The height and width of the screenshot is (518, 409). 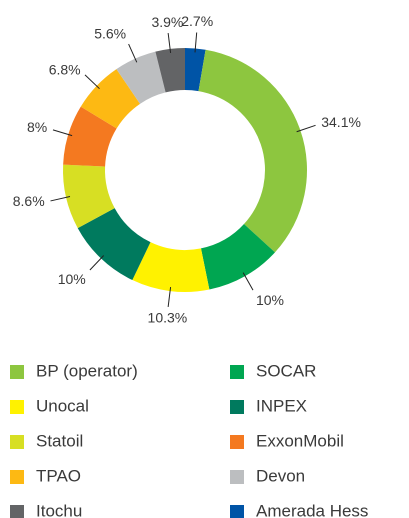 I want to click on data-label: 3.9%, so click(x=167, y=22).